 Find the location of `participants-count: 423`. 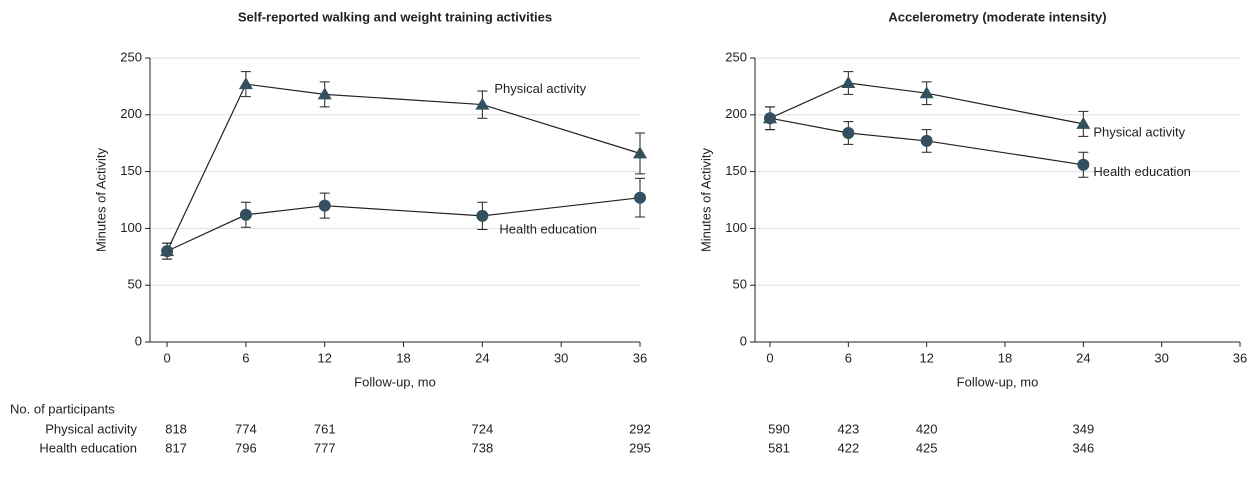

participants-count: 423 is located at coordinates (848, 428).